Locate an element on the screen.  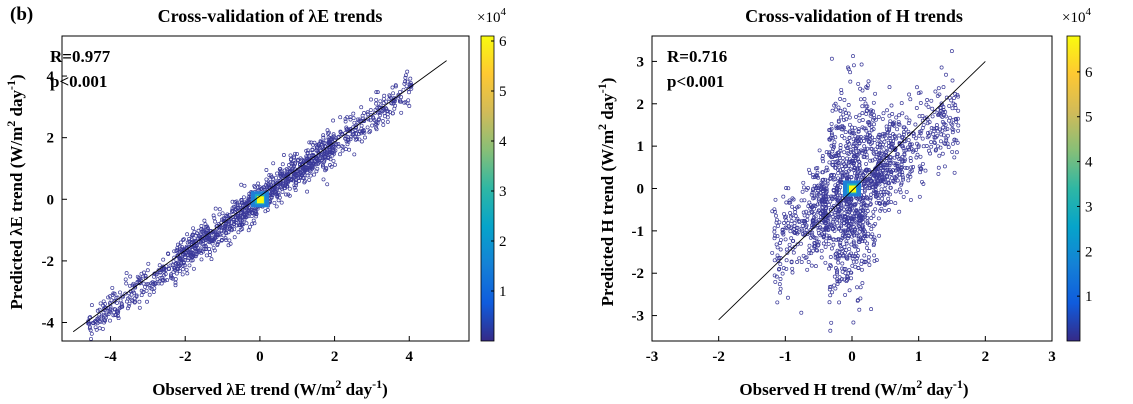
svg-text: ×10⁴ is located at coordinates (491, 16).